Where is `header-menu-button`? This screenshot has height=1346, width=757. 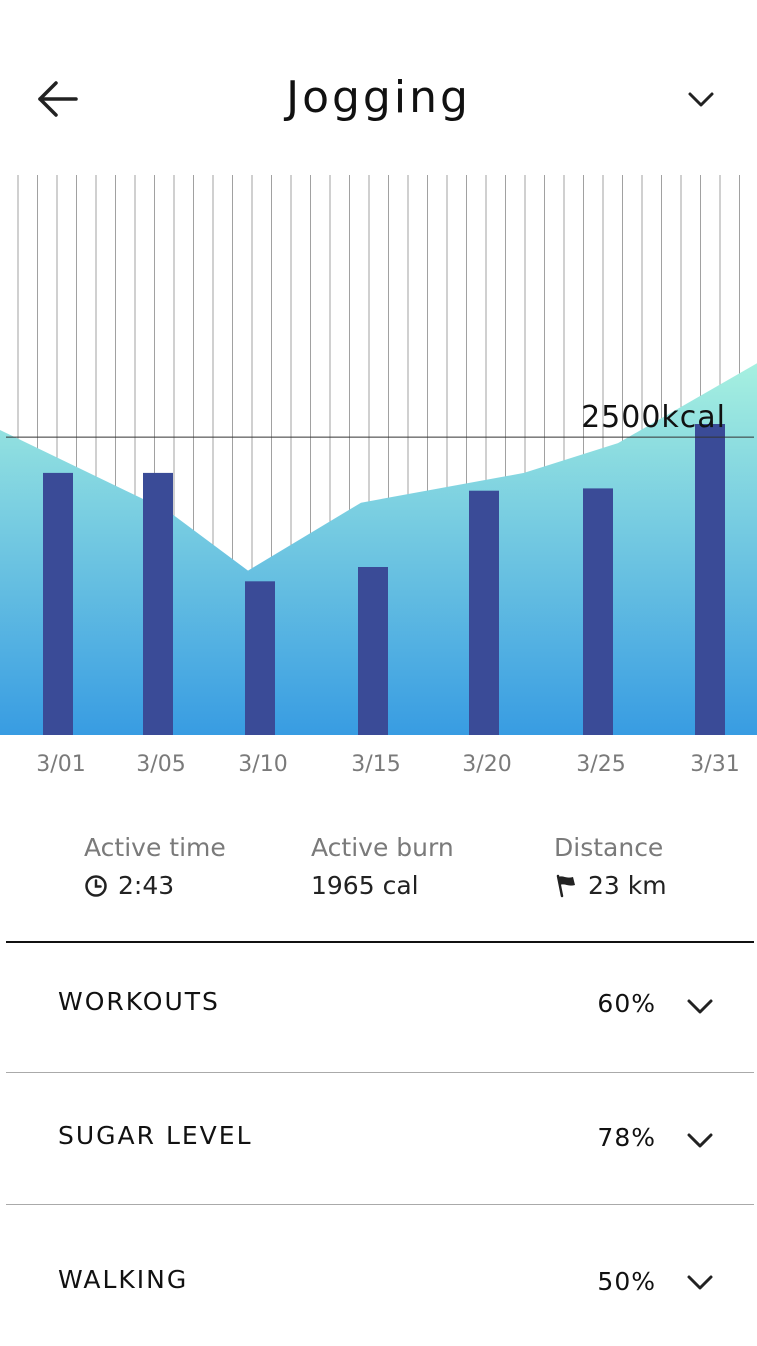
header-menu-button is located at coordinates (701, 100).